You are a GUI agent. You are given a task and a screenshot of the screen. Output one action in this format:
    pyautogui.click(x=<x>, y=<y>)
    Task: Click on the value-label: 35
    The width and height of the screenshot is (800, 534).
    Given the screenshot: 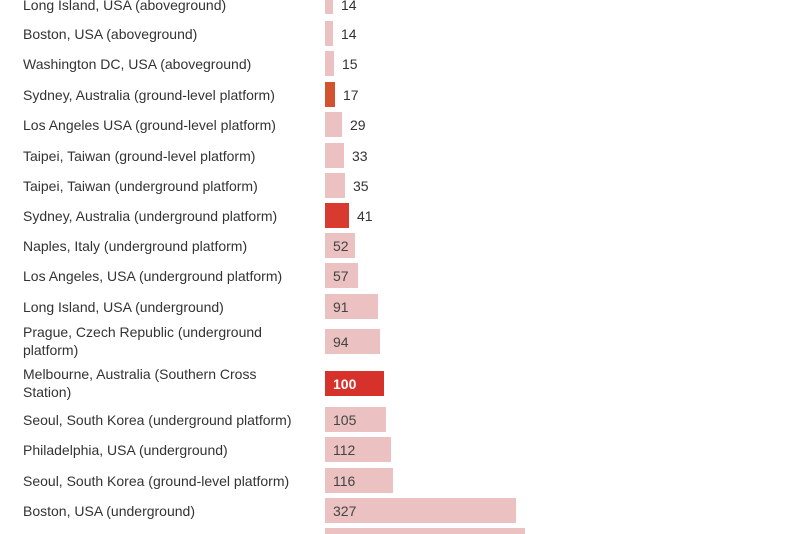 What is the action you would take?
    pyautogui.click(x=361, y=185)
    